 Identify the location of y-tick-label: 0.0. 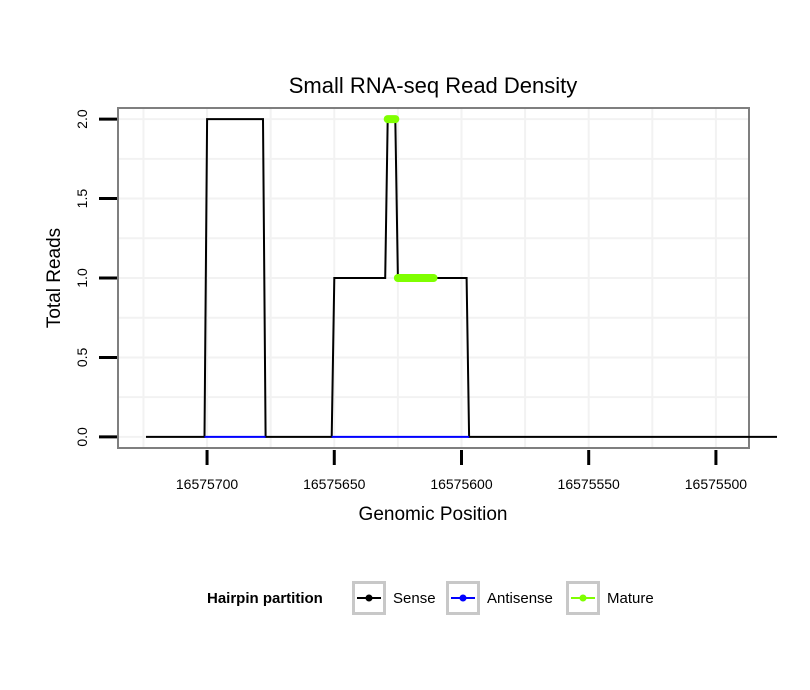
(82, 437).